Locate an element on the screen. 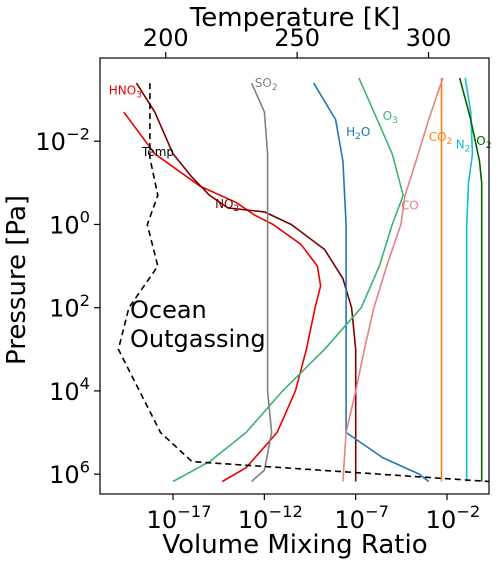 The image size is (498, 565). series-label-o3: O3 is located at coordinates (390, 117).